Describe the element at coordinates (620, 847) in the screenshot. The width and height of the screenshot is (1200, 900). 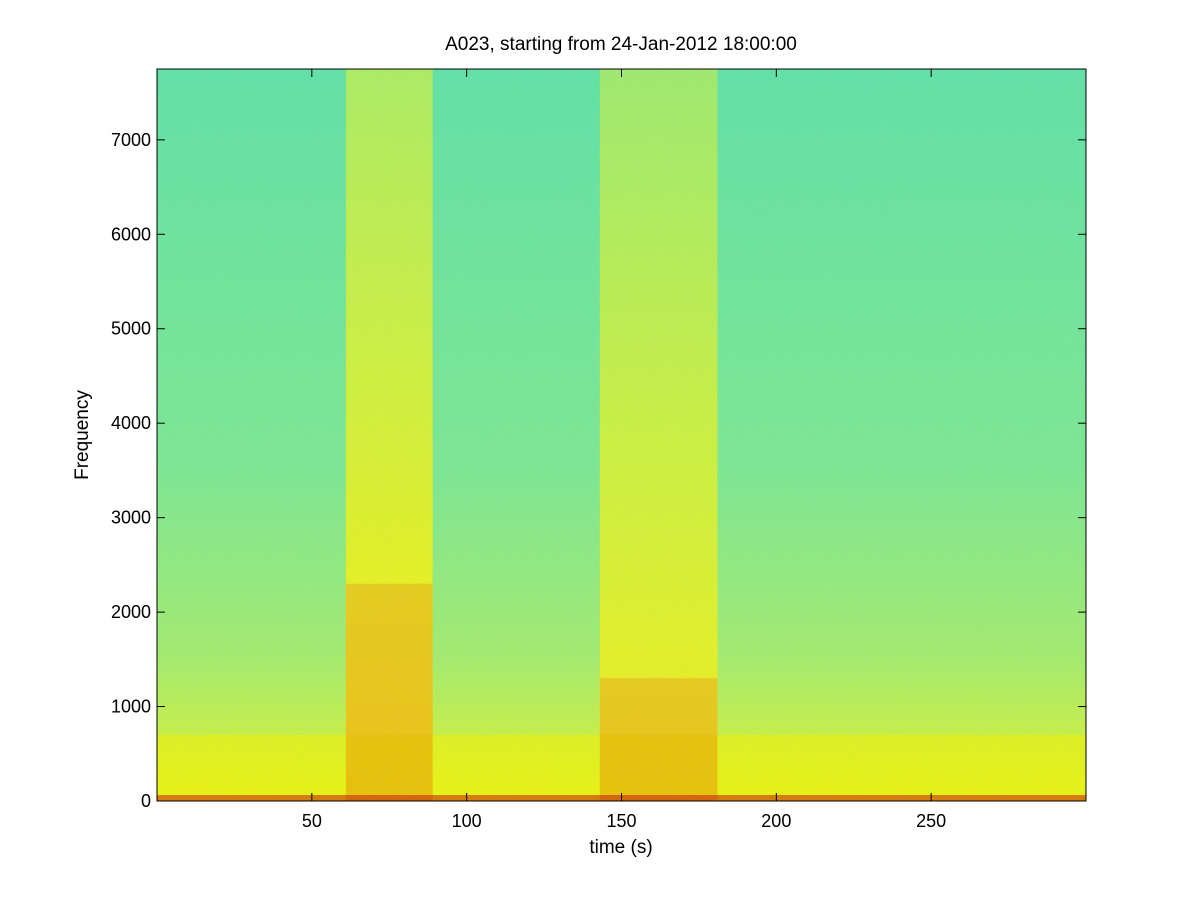
I see `x-axis-label: time (s)` at that location.